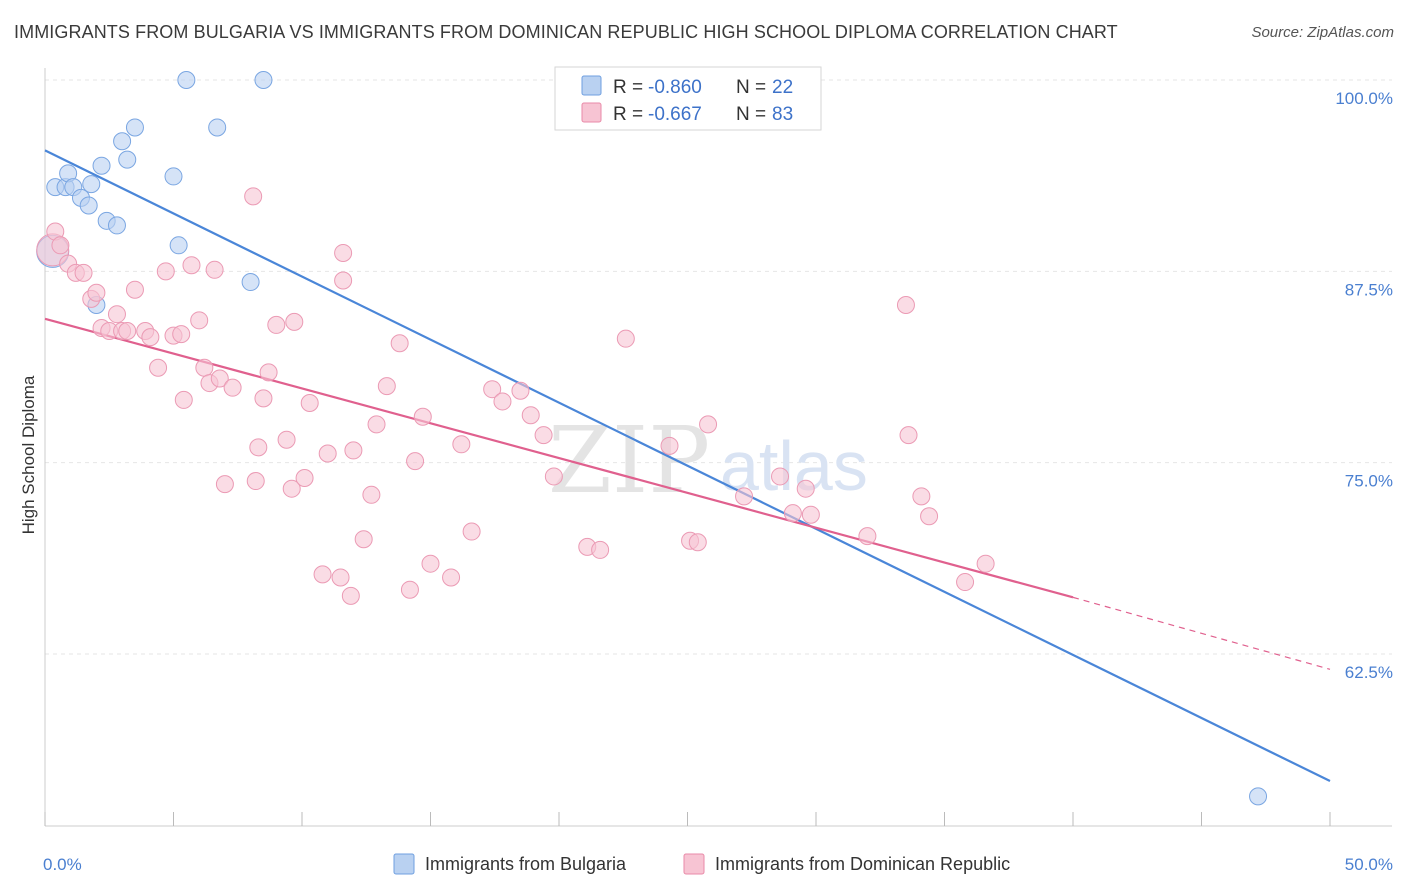 This screenshot has width=1406, height=892. I want to click on trendline-dominican-extension, so click(1201, 633).